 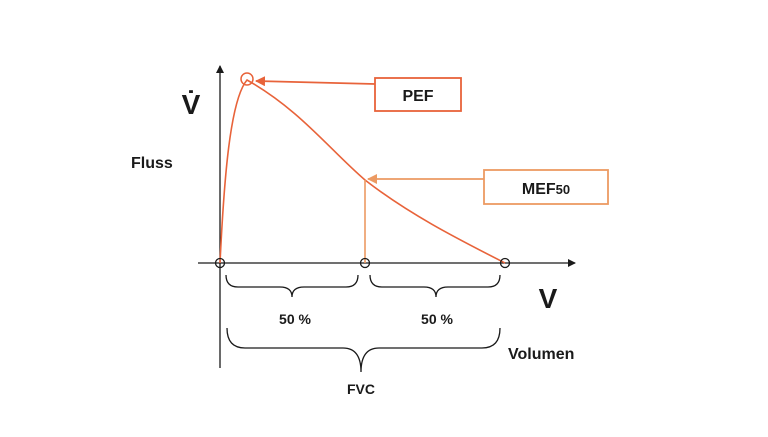 I want to click on pef-arrow, so click(x=315, y=81).